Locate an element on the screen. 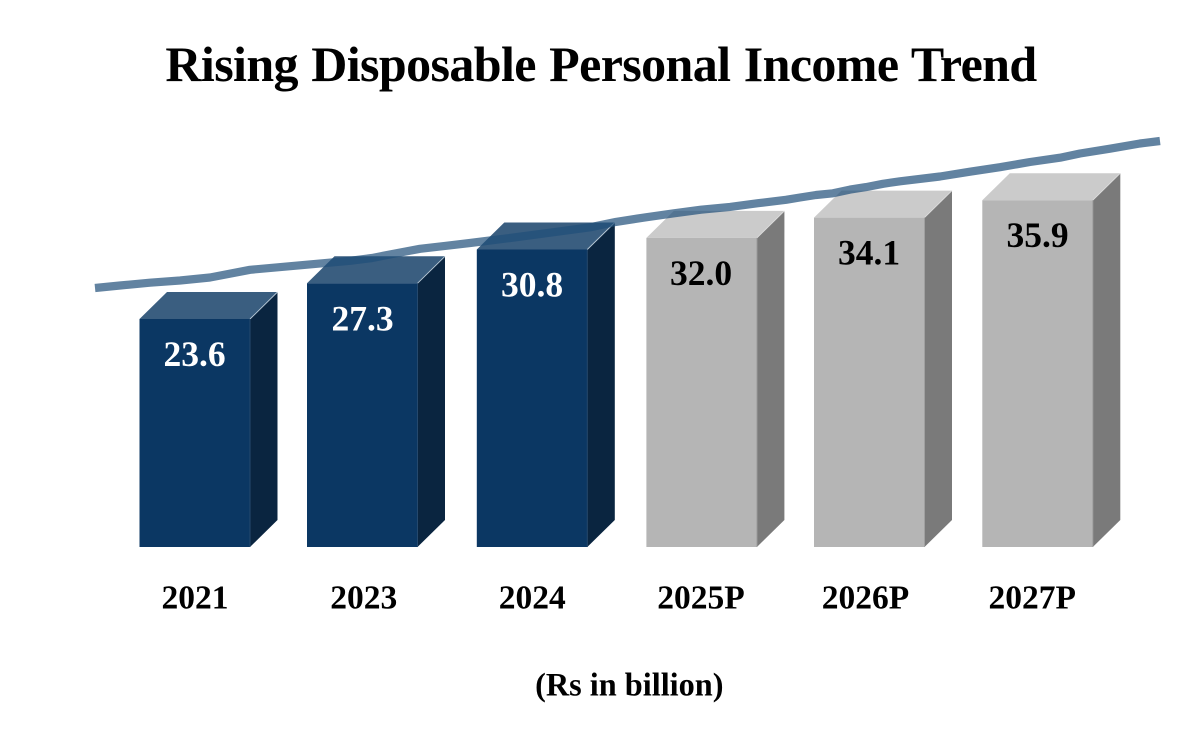 Image resolution: width=1200 pixels, height=742 pixels. svg-text: 34.1 is located at coordinates (869, 253).